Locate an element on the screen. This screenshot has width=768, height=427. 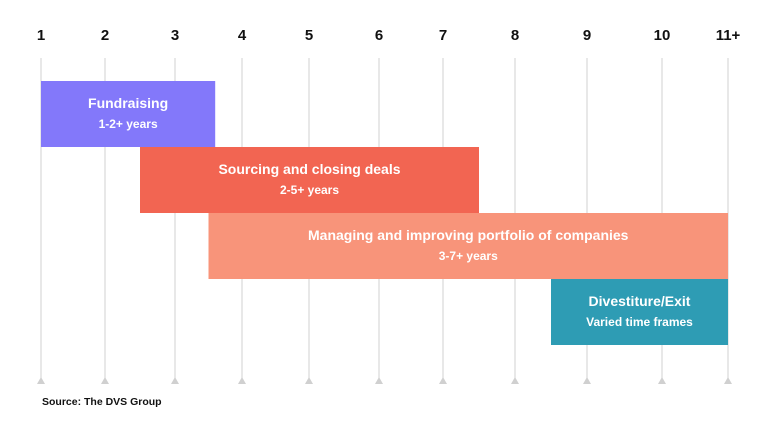
x-tick-label: 8 is located at coordinates (515, 35).